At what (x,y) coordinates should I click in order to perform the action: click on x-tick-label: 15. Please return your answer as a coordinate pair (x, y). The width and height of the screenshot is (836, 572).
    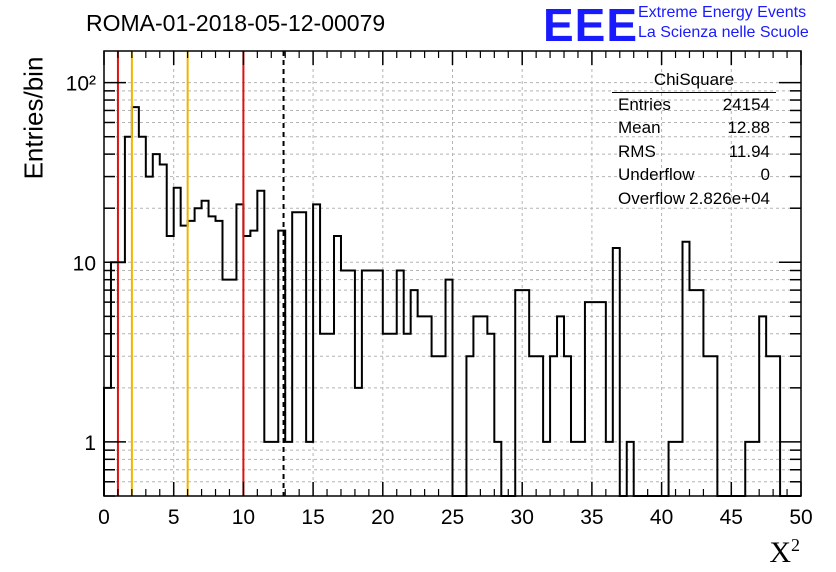
    Looking at the image, I should click on (312, 517).